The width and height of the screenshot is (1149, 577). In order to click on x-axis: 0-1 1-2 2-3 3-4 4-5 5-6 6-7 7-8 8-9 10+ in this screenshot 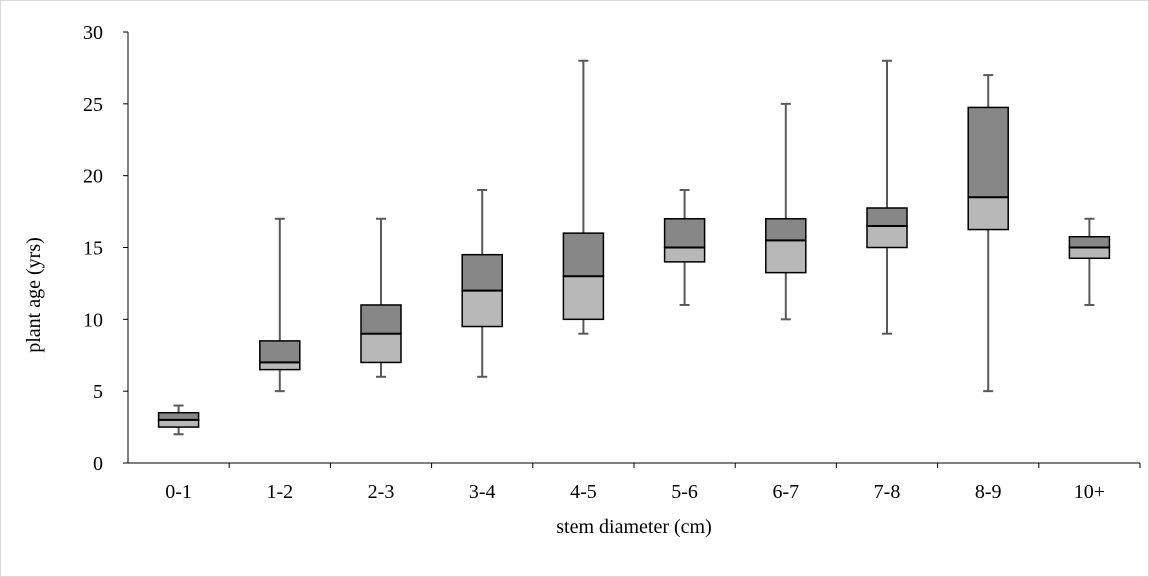, I will do `click(634, 482)`.